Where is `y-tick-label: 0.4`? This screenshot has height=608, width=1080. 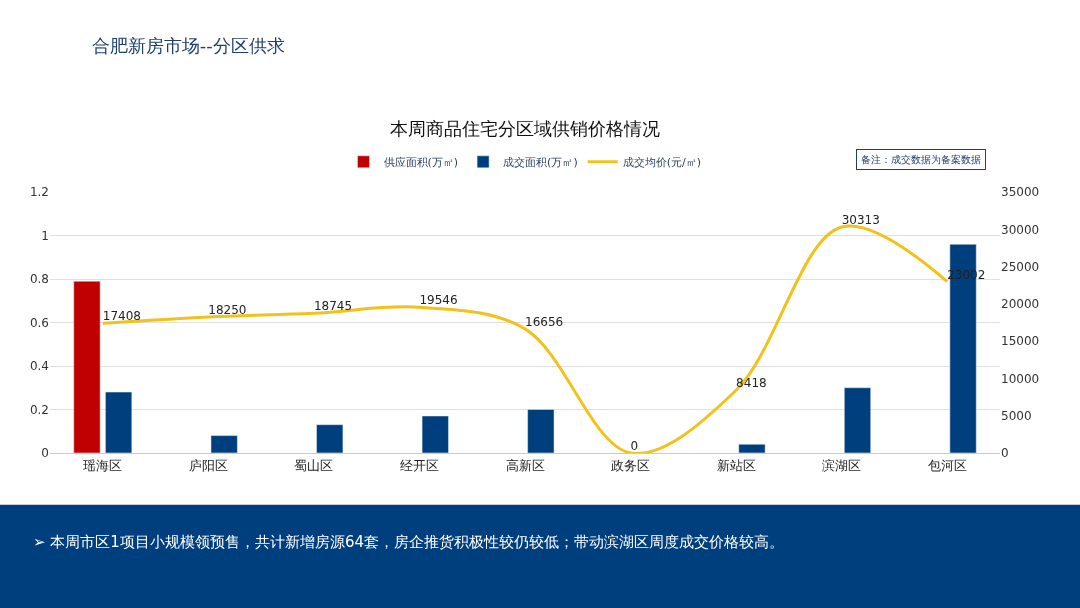
y-tick-label: 0.4 is located at coordinates (39, 366).